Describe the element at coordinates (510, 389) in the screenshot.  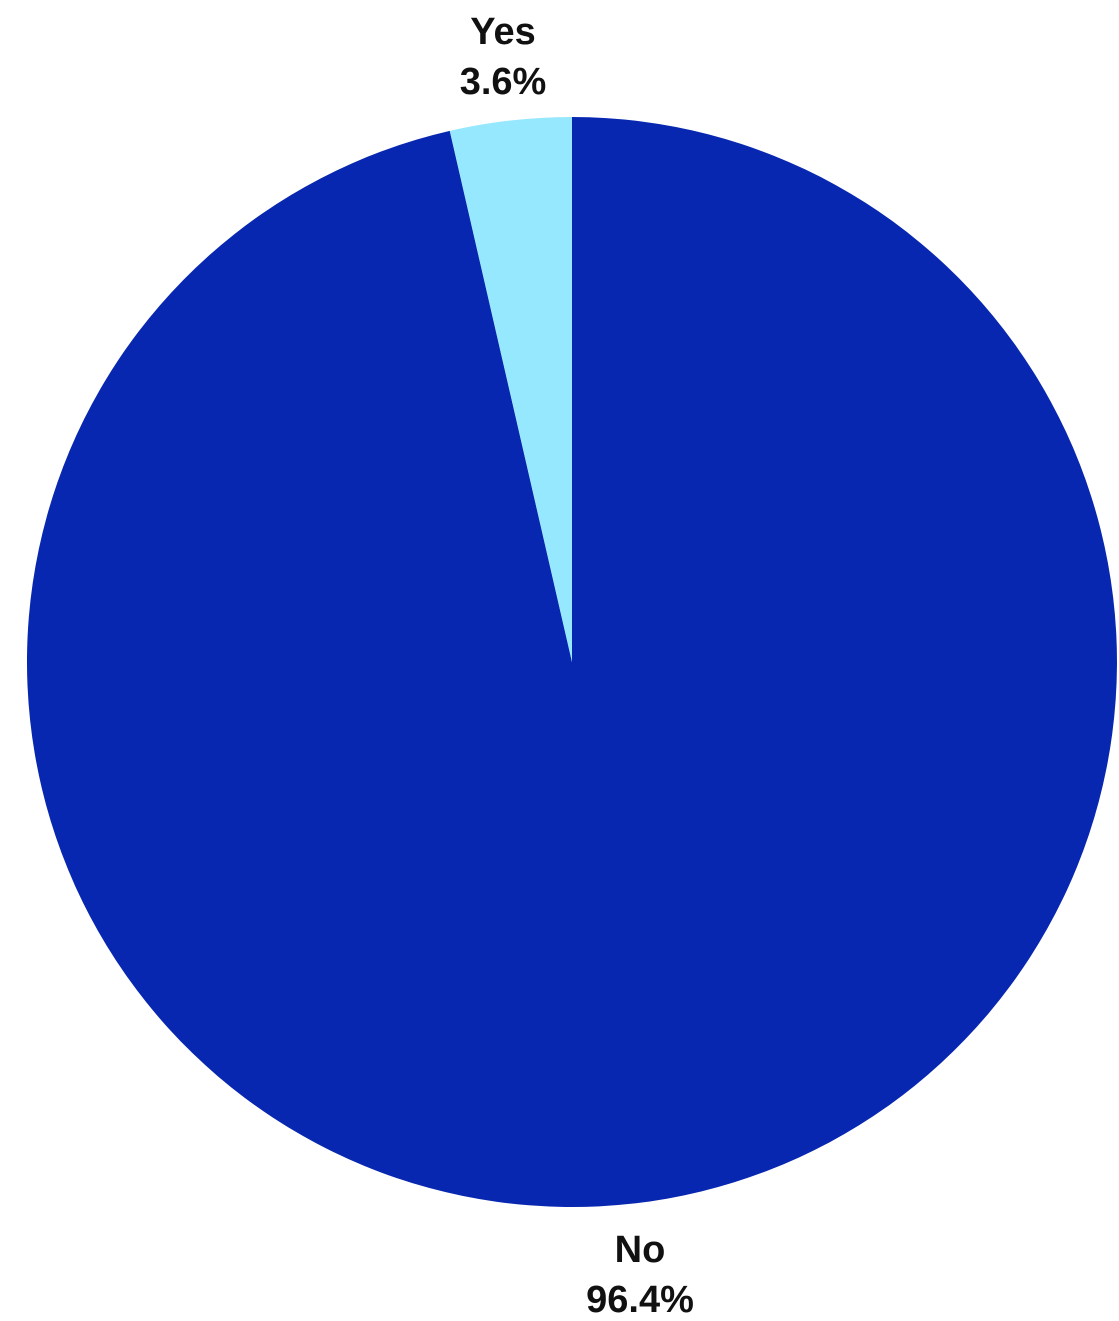
I see `pie-slice-yes` at that location.